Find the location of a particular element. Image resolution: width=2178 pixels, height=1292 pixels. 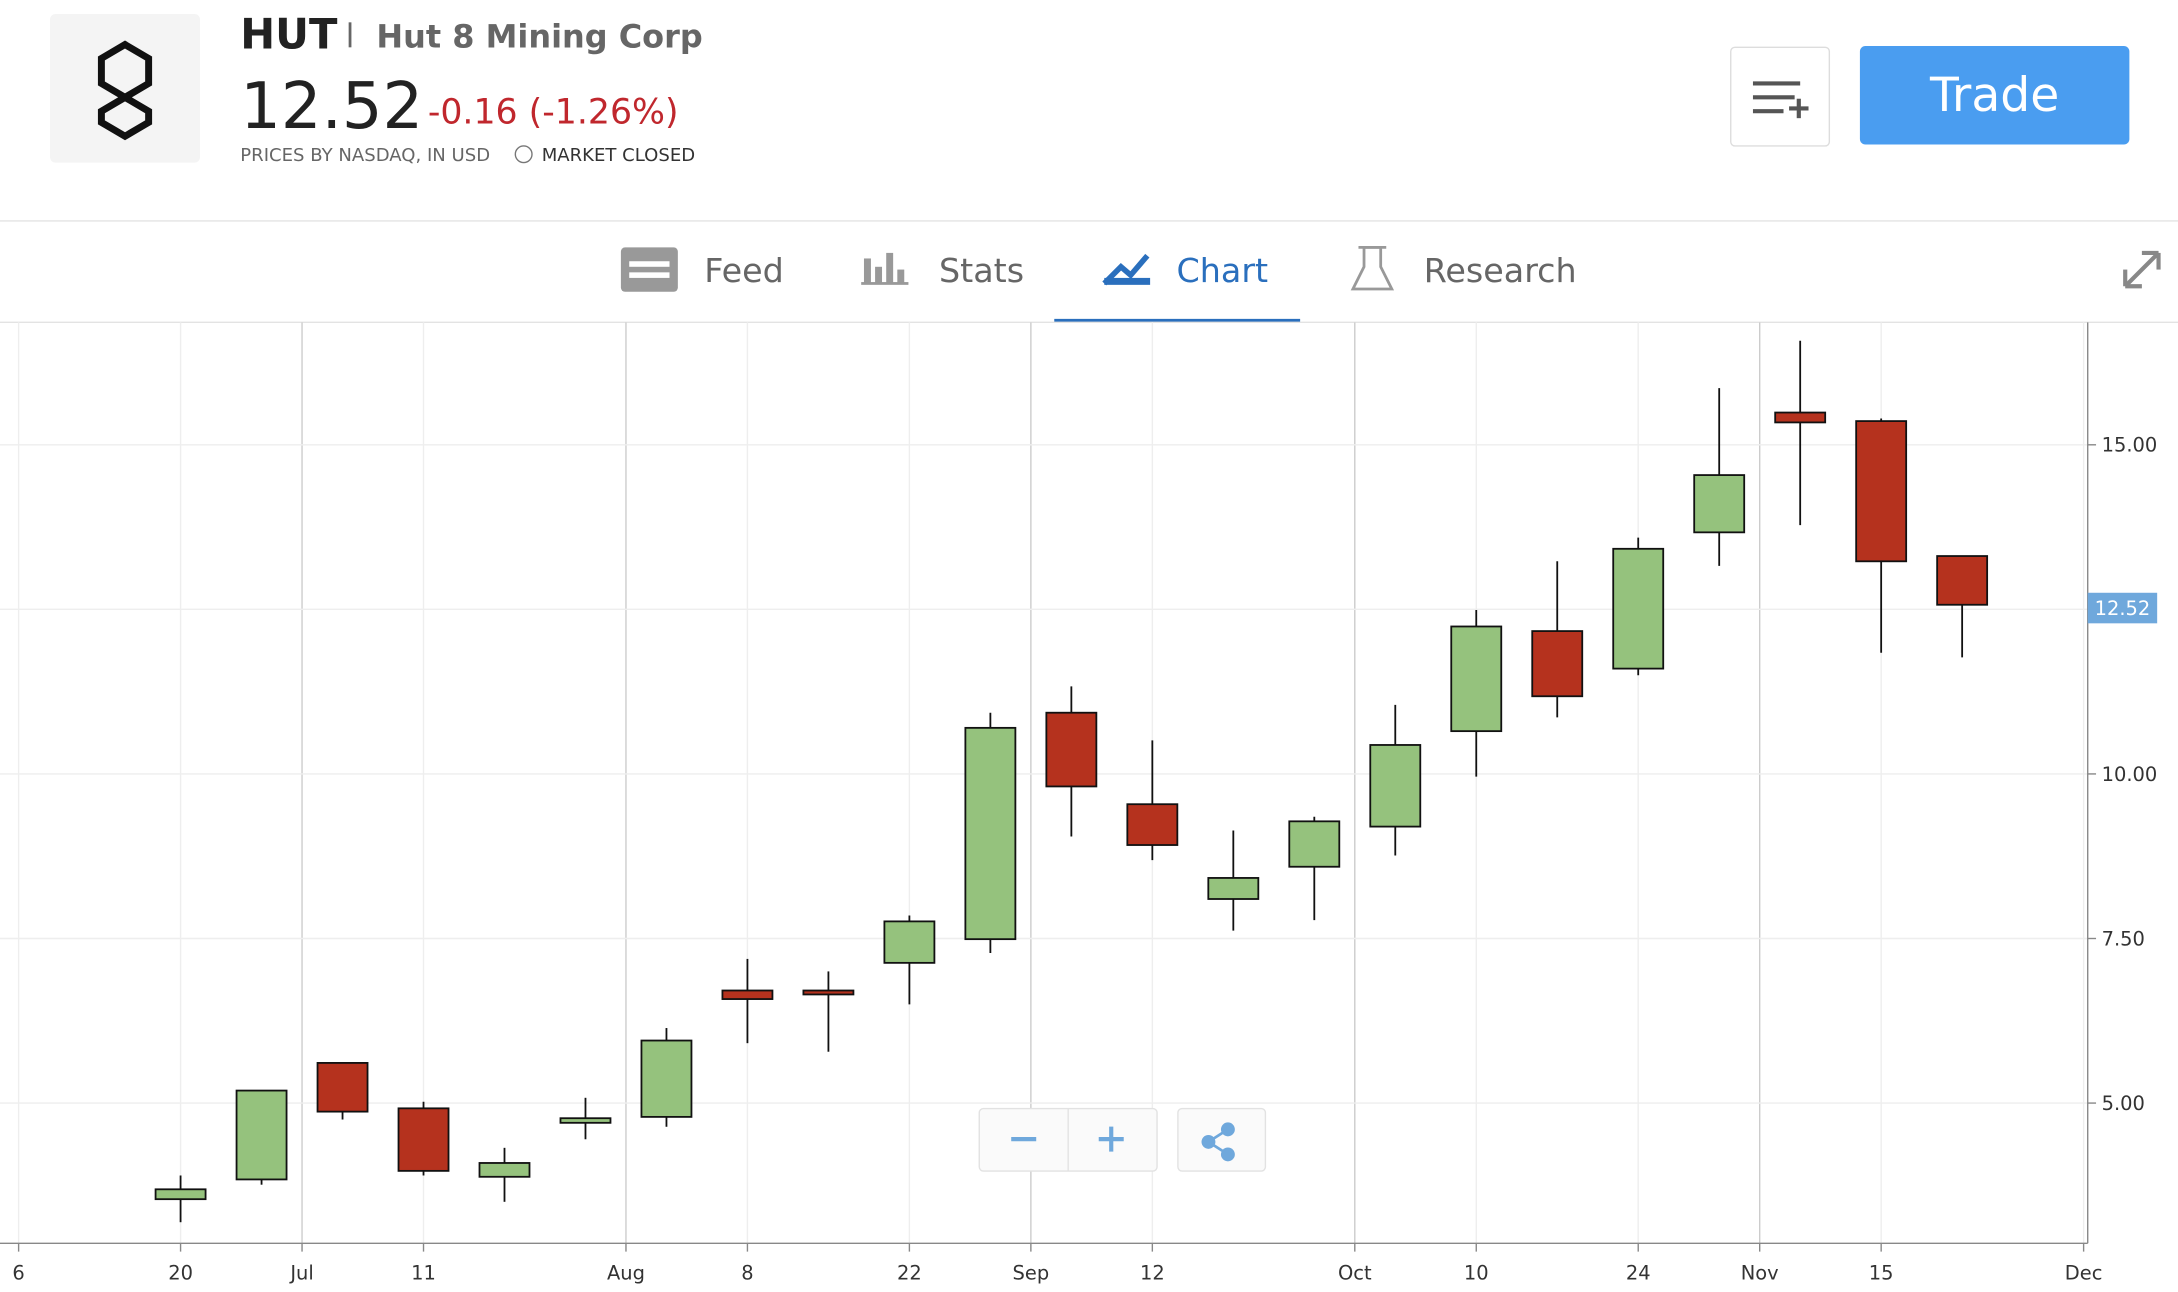

tab-label: Feed is located at coordinates (744, 270).